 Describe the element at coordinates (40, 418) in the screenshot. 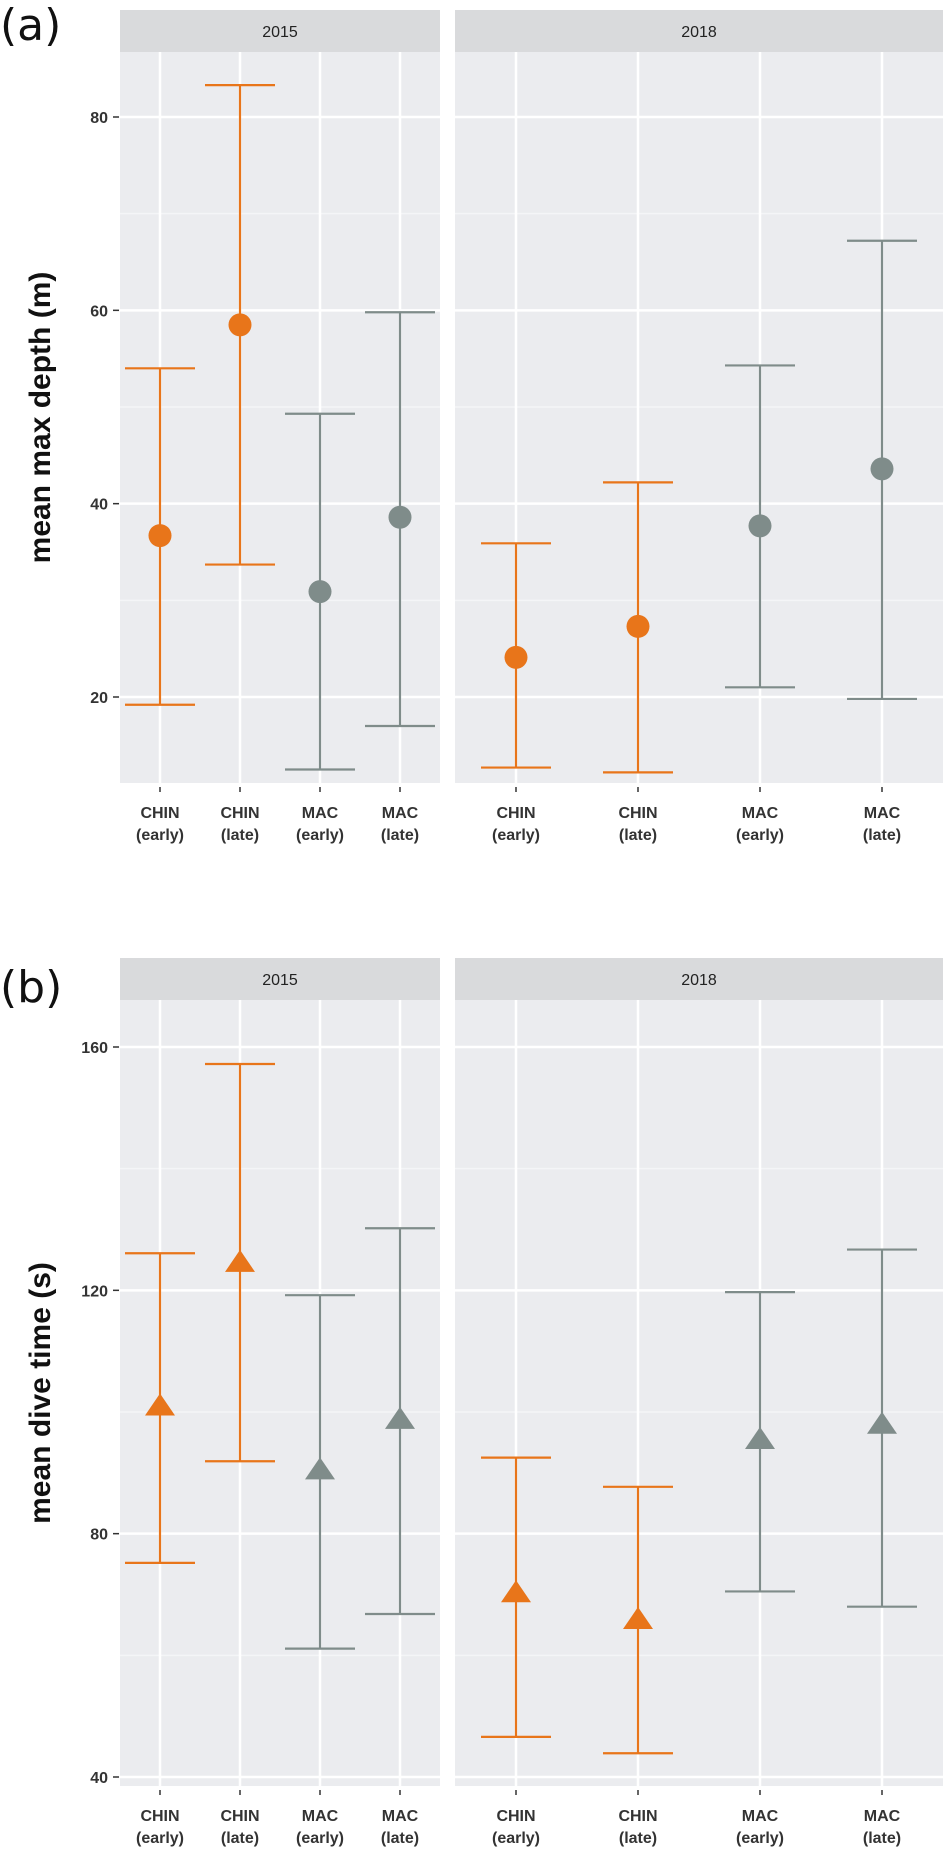

I see `y-axis-label: mean max depth (m)` at that location.